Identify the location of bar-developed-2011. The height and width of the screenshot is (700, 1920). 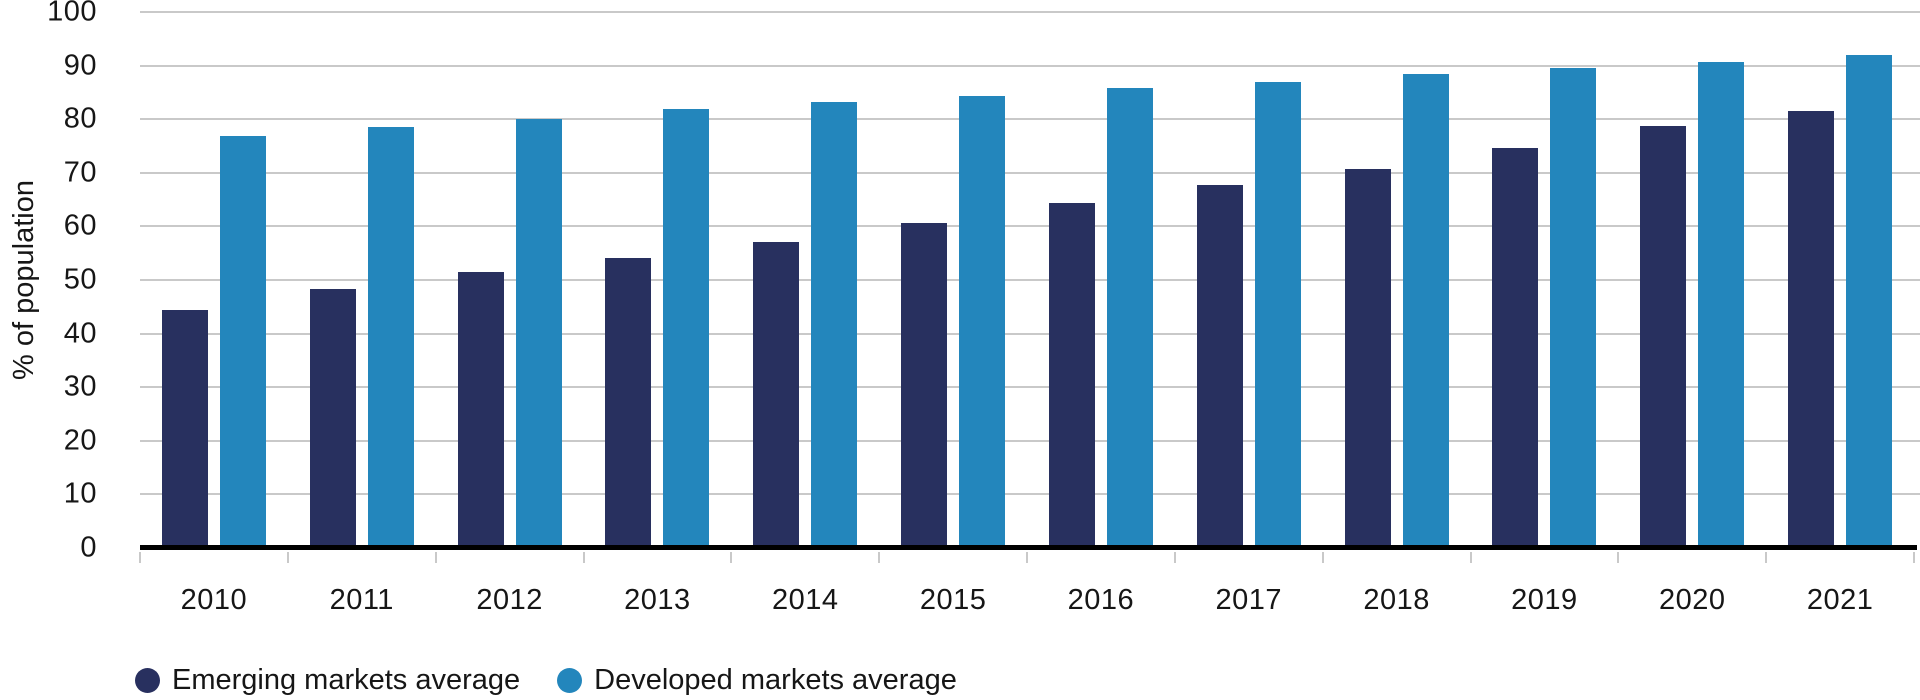
(390, 337).